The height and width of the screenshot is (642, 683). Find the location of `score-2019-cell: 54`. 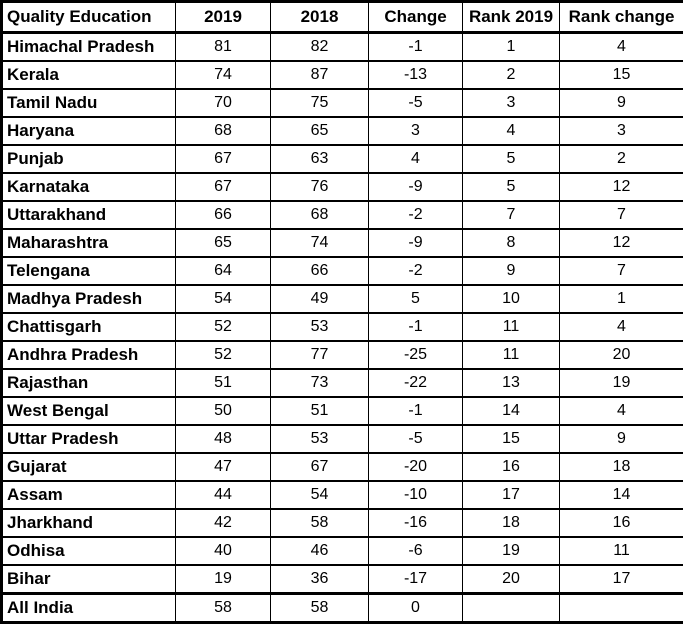

score-2019-cell: 54 is located at coordinates (223, 299).